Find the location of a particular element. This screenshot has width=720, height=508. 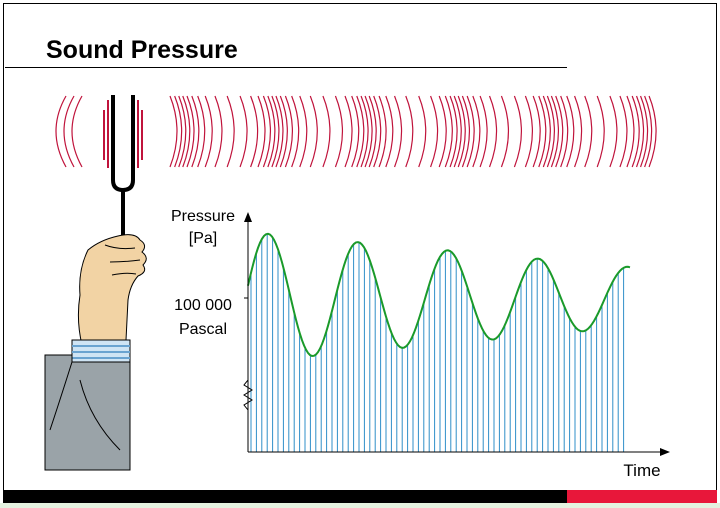

hand is located at coordinates (95, 352).